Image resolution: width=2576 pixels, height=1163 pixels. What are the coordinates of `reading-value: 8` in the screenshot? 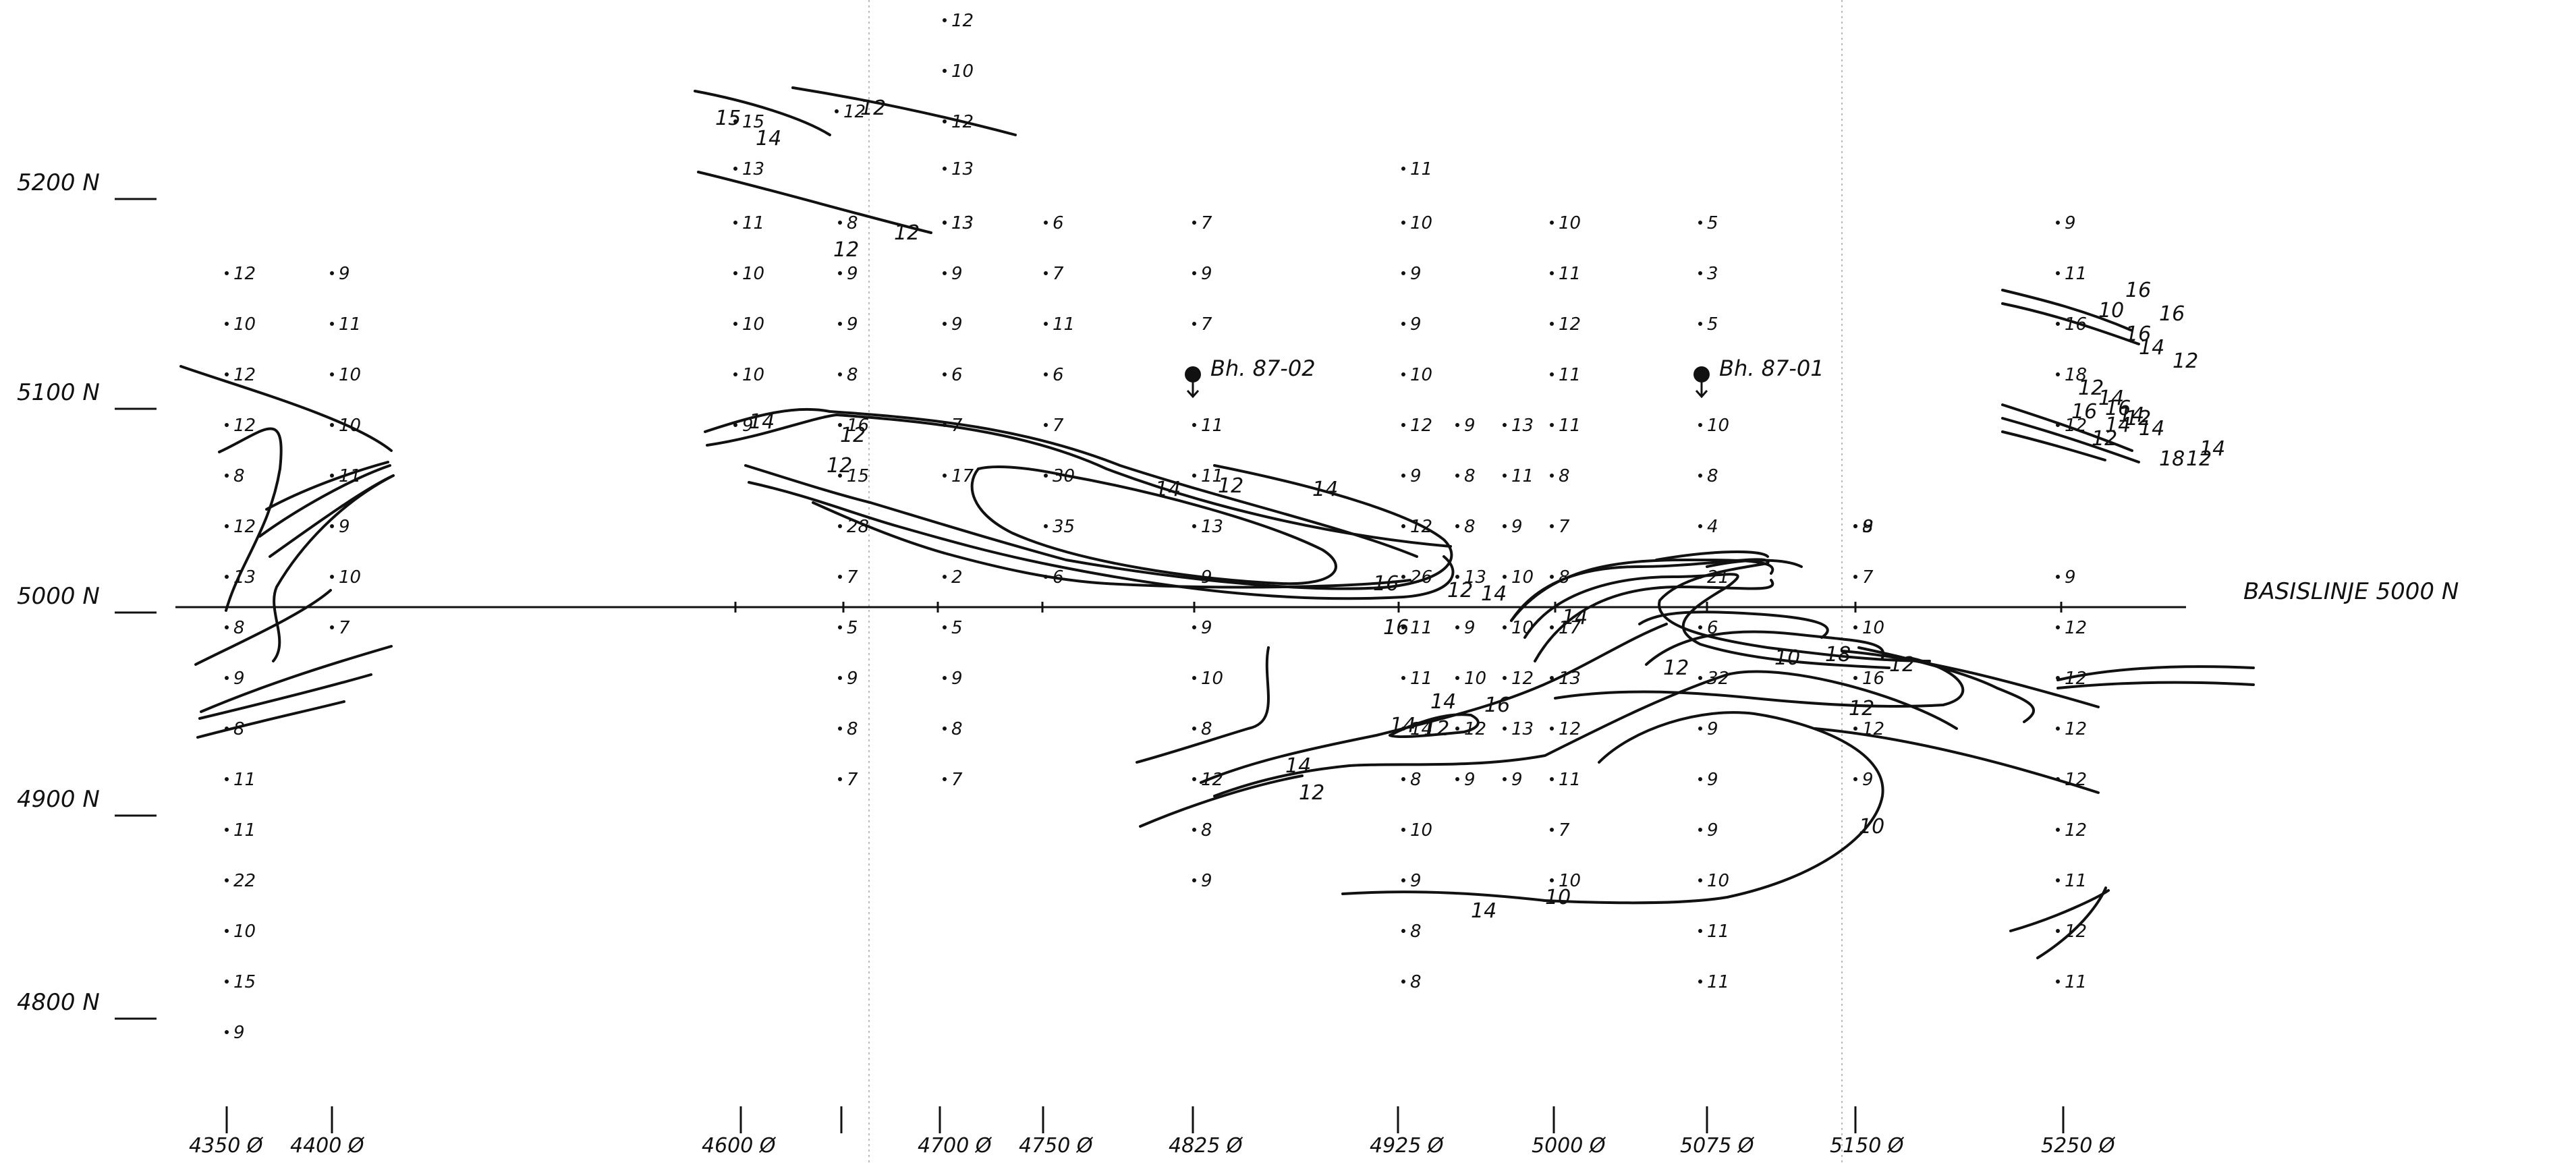 It's located at (1416, 982).